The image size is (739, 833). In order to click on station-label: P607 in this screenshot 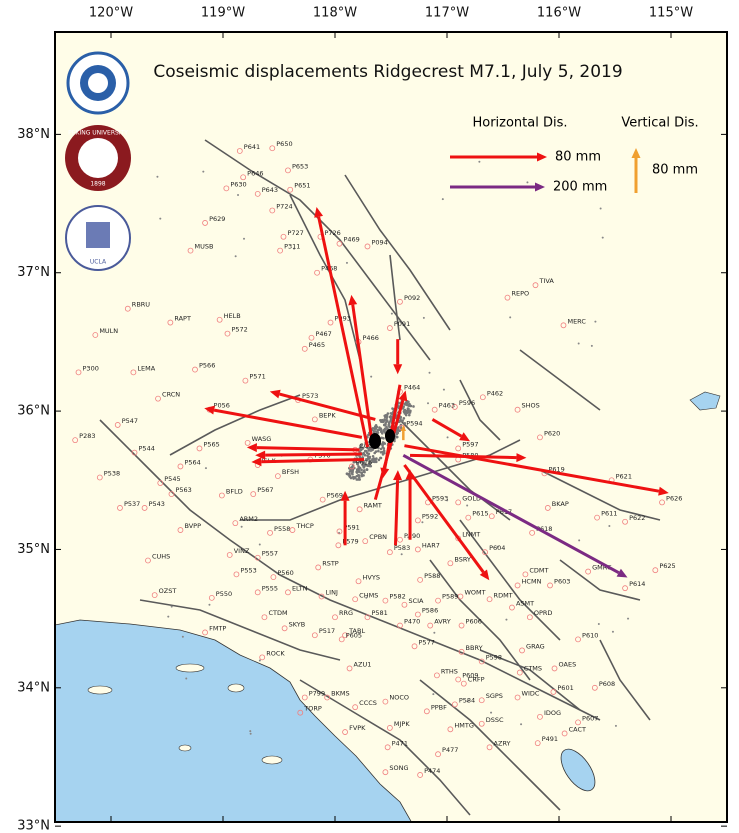, I will do `click(590, 718)`.